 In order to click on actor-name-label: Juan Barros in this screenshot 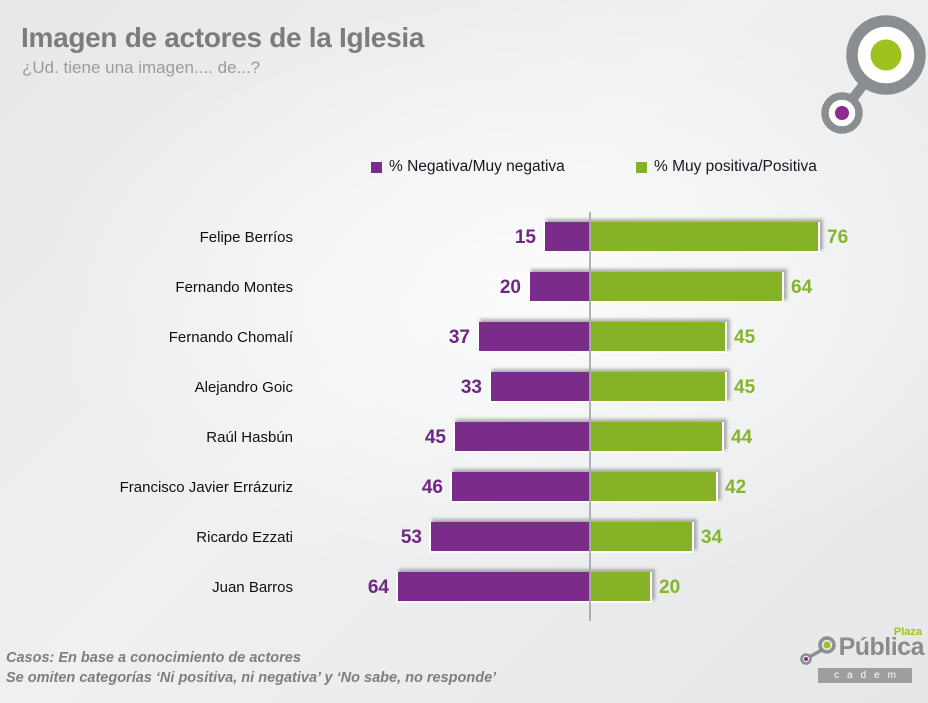, I will do `click(252, 587)`.